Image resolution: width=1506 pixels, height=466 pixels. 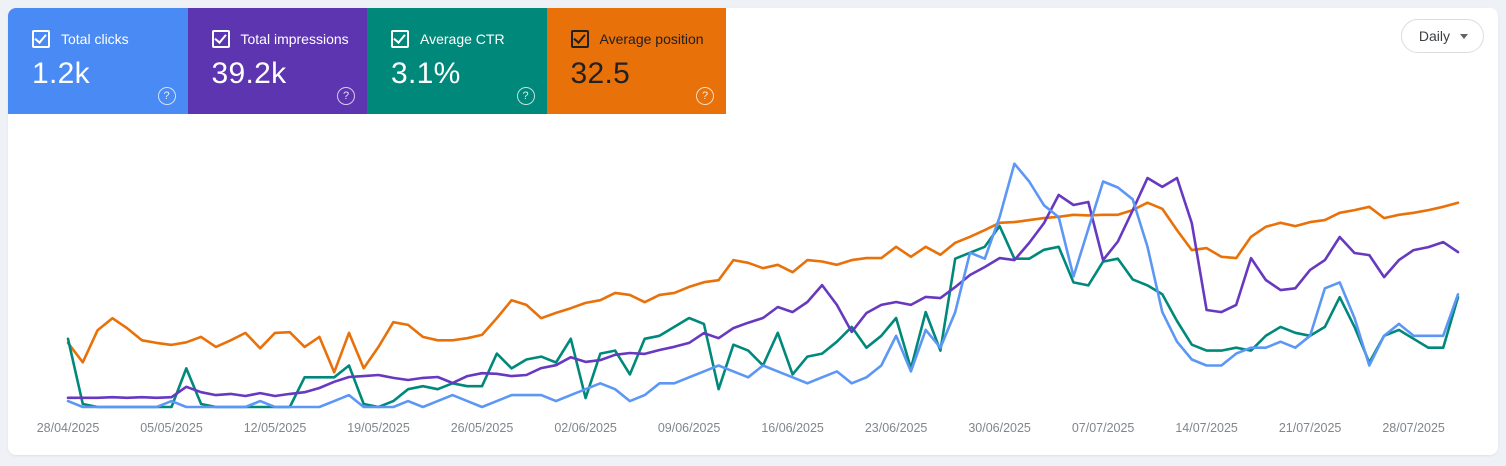 What do you see at coordinates (1206, 428) in the screenshot?
I see `x-axis-label: 14/07/2025` at bounding box center [1206, 428].